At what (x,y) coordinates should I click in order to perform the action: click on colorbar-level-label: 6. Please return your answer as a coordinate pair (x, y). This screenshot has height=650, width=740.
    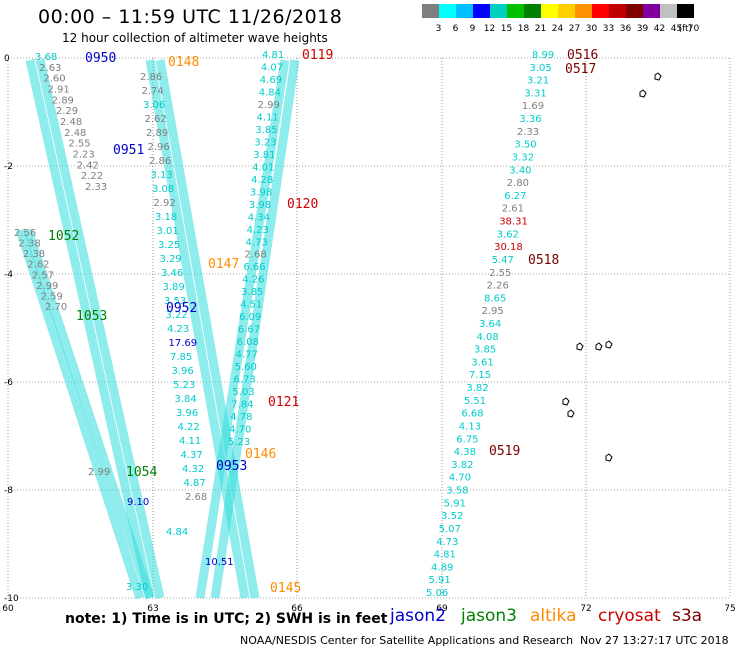
    Looking at the image, I should click on (456, 29).